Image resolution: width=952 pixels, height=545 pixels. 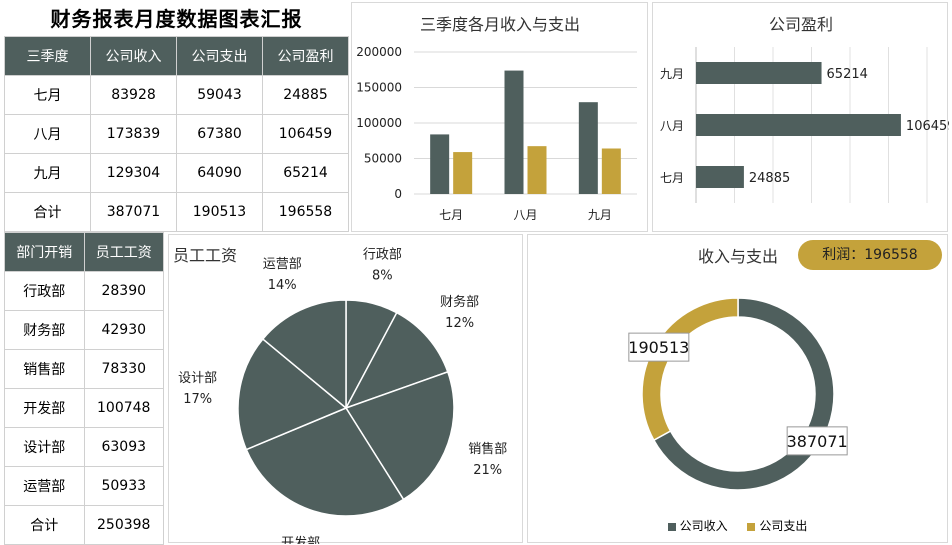 I want to click on slice-percent-label: 14%, so click(x=282, y=285).